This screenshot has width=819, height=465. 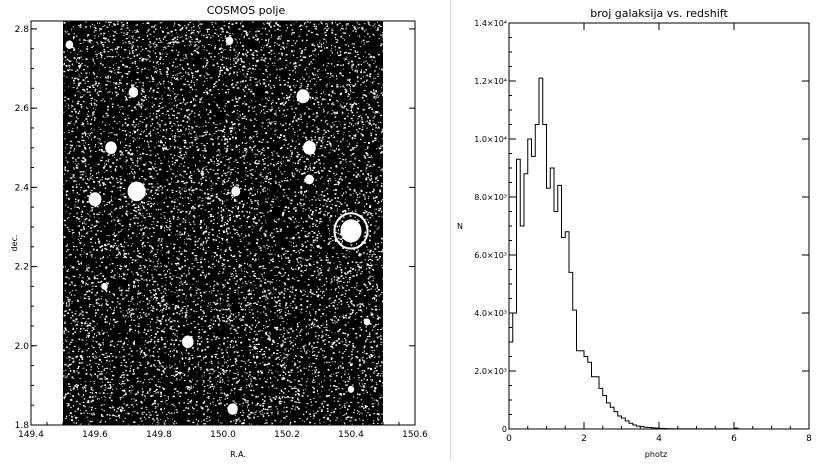 What do you see at coordinates (460, 226) in the screenshot?
I see `y-axis-label: N` at bounding box center [460, 226].